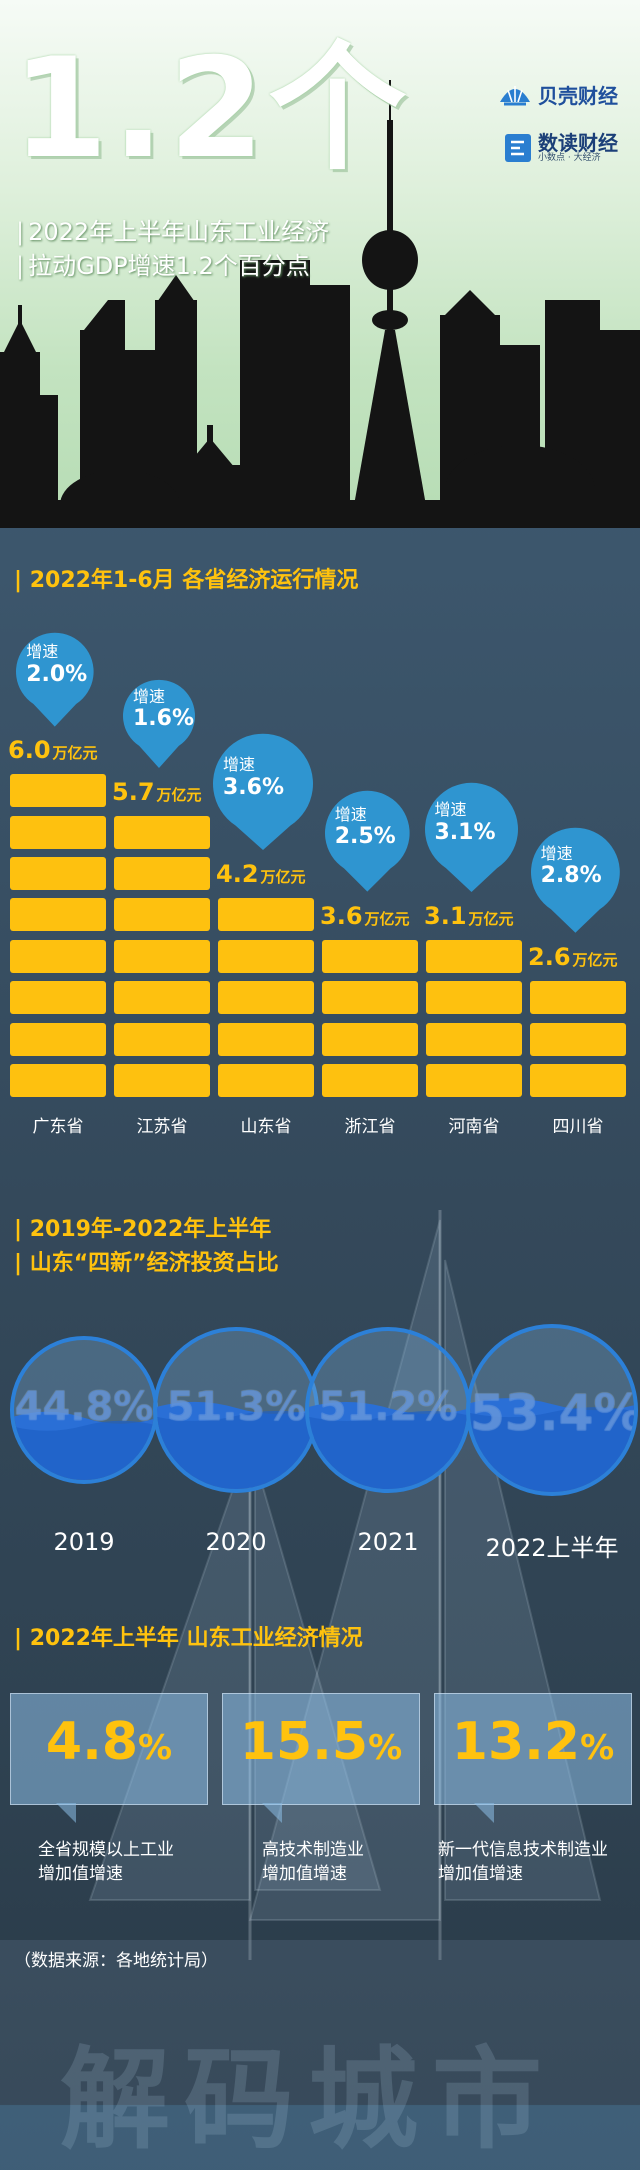 The width and height of the screenshot is (640, 2170). I want to click on brand-beike-label: 贝壳财经, so click(578, 96).